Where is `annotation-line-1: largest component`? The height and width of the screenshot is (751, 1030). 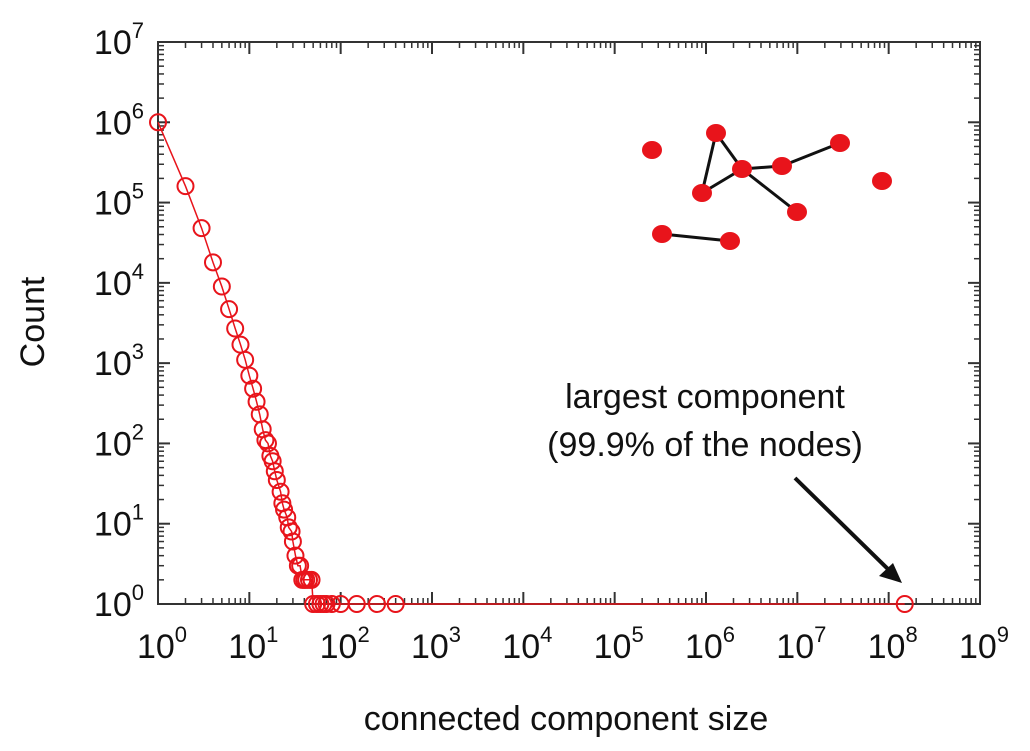
annotation-line-1: largest component is located at coordinates (705, 397).